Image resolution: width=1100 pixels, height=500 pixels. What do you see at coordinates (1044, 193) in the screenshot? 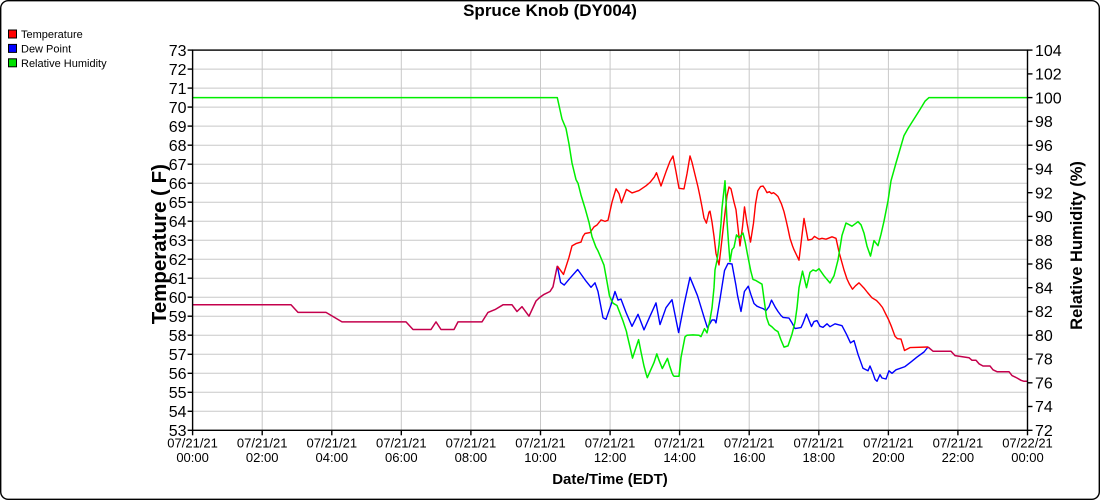
I see `svg-text: 92` at bounding box center [1044, 193].